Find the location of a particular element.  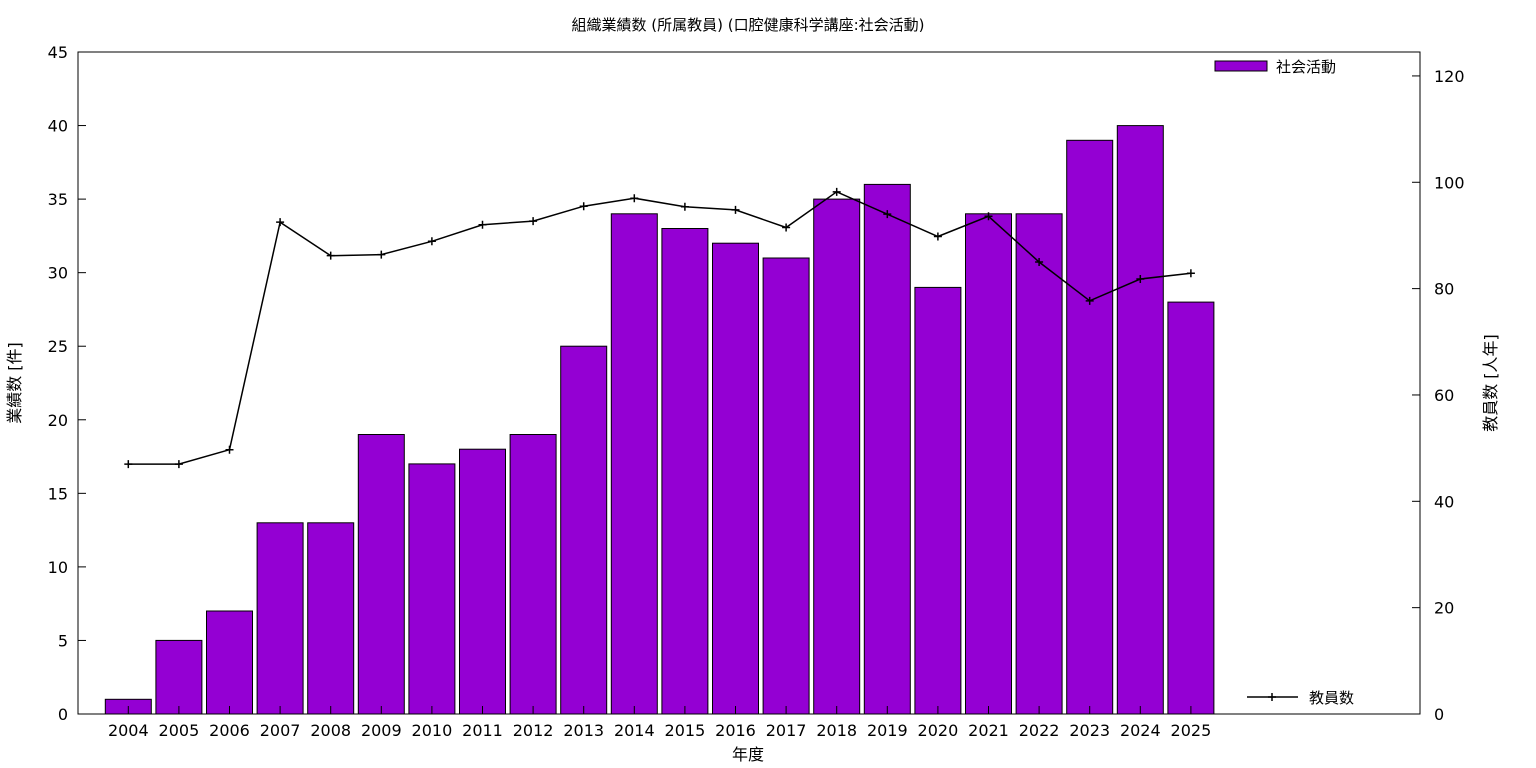

bar-2005 is located at coordinates (179, 677).